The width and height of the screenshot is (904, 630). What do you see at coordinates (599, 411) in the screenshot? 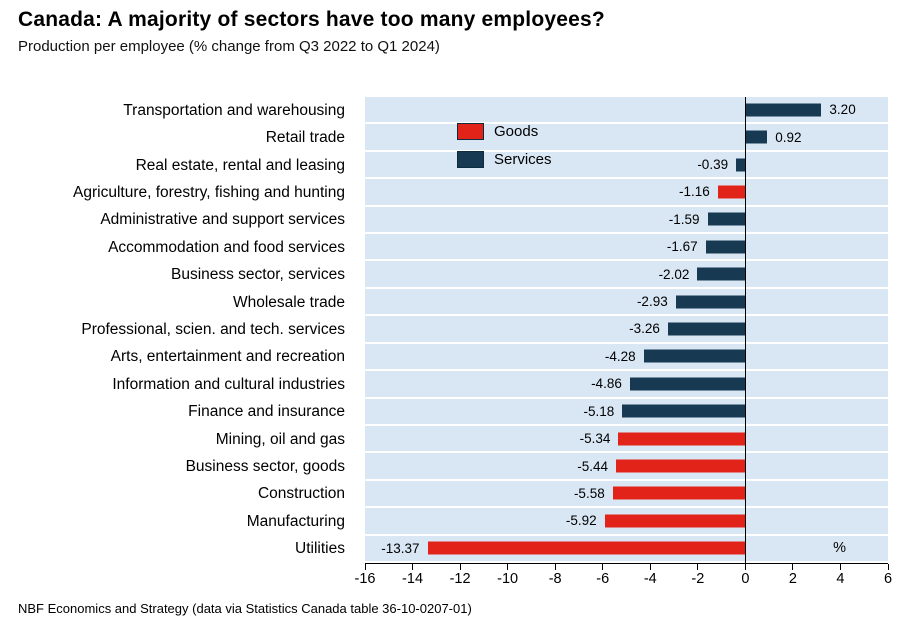
I see `value-label: -5.18` at bounding box center [599, 411].